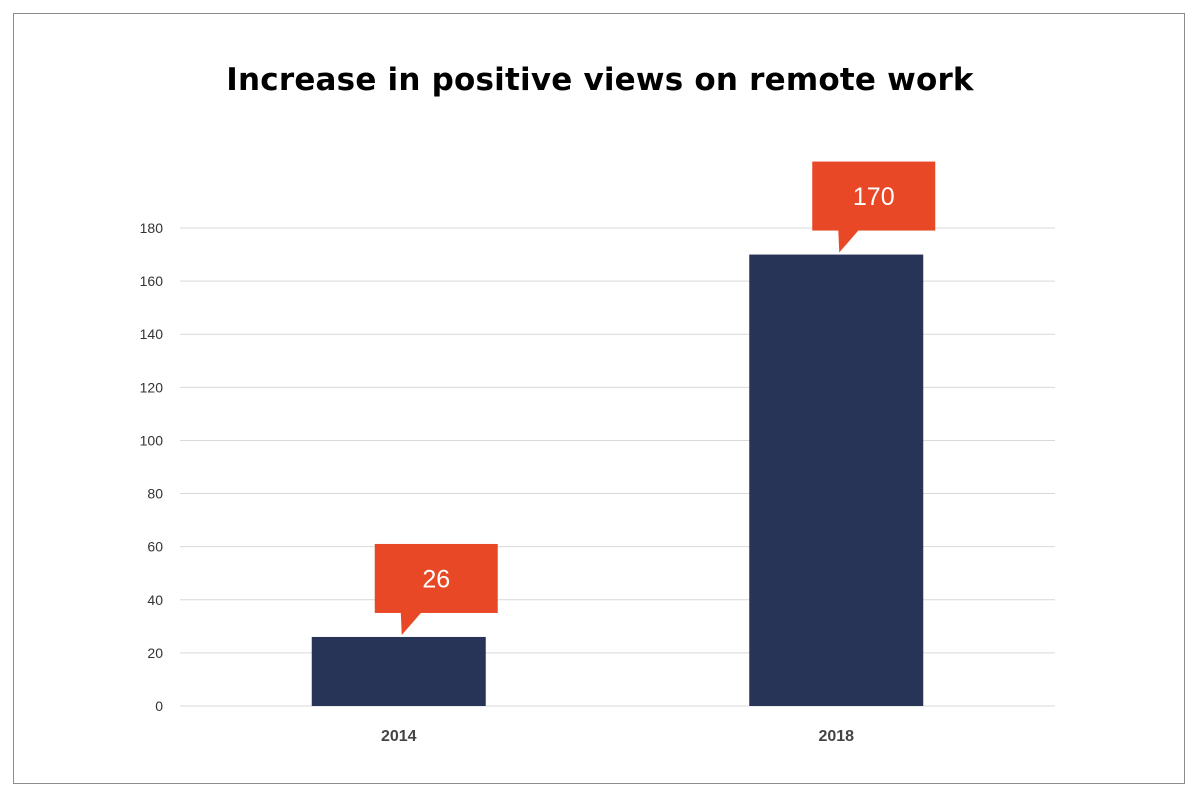 The image size is (1200, 800). I want to click on x-category-label: 2014, so click(399, 736).